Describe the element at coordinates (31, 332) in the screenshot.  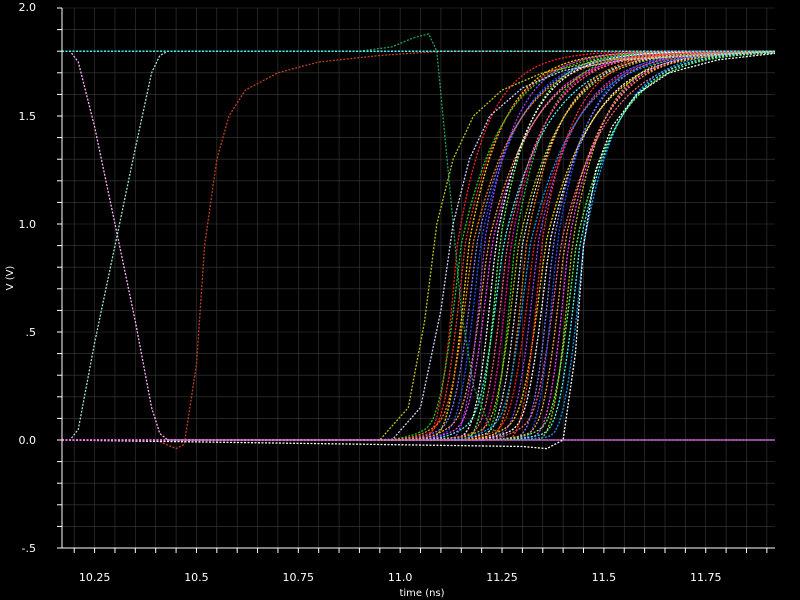
I see `y-tick-label: .5` at that location.